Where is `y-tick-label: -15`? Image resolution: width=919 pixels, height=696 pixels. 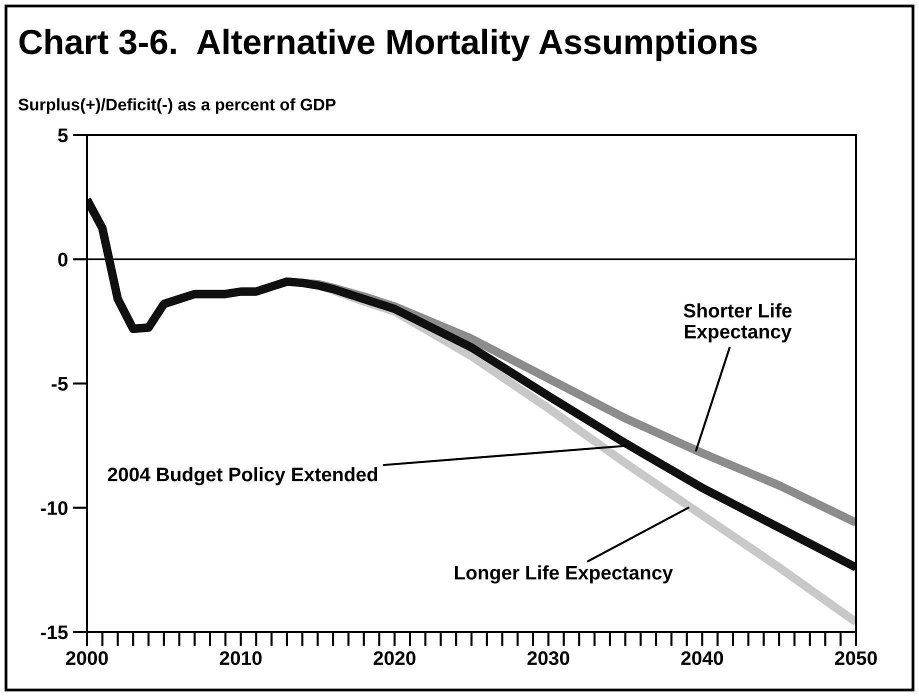
y-tick-label: -15 is located at coordinates (54, 633).